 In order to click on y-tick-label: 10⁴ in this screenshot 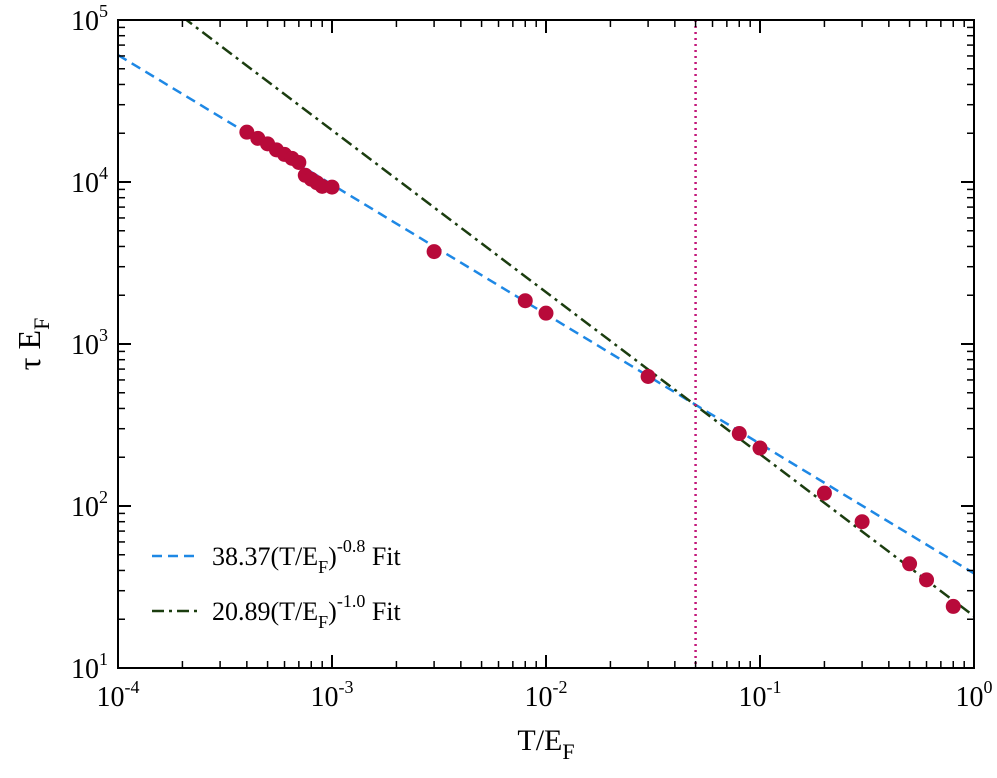, I will do `click(89, 181)`.